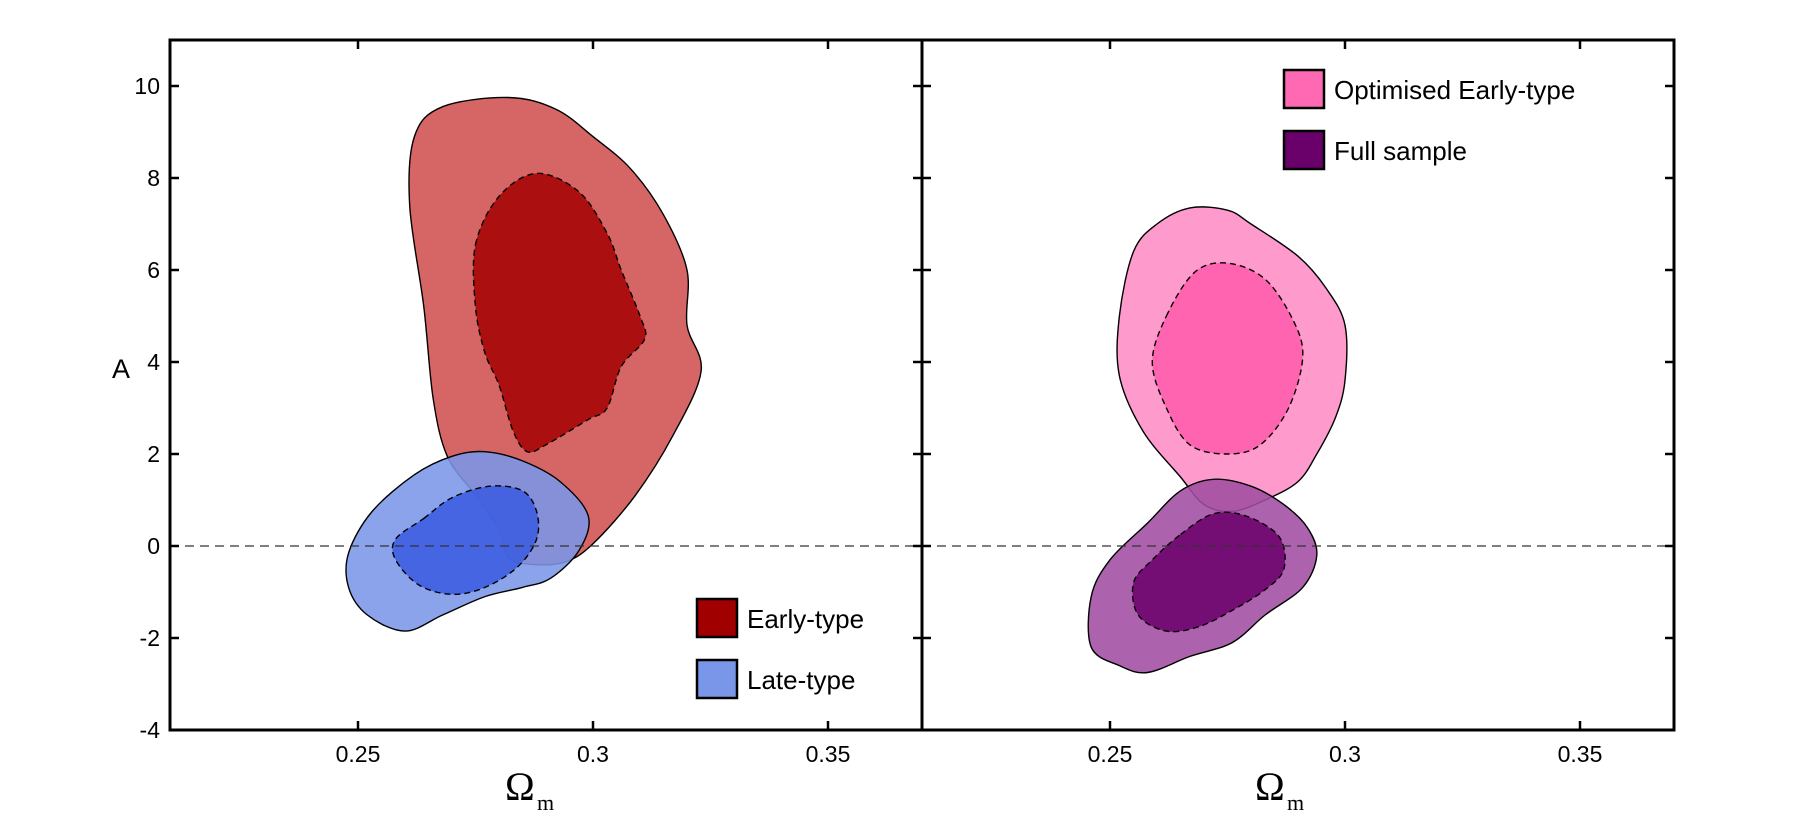  Describe the element at coordinates (147, 408) in the screenshot. I see `left-ytick-labels: -4 -2 0 2 4 6 8 10` at that location.